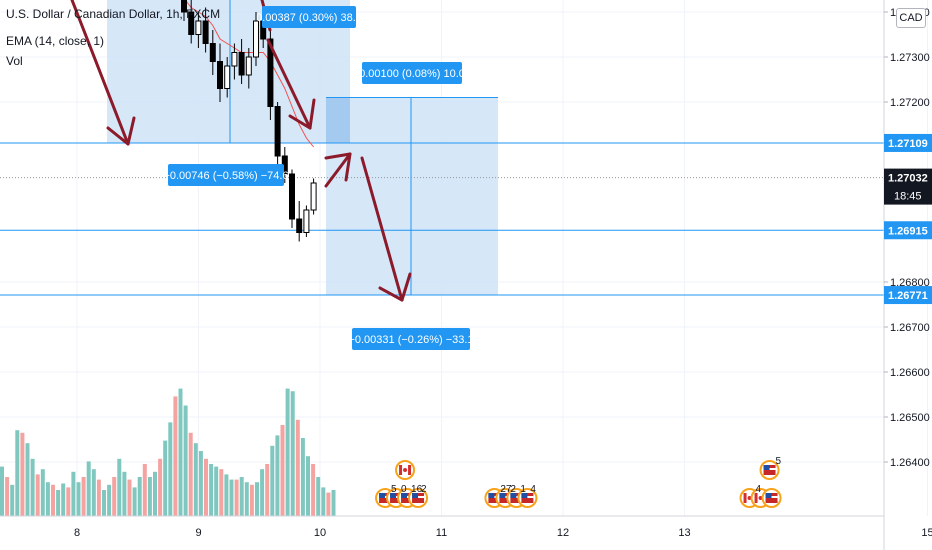 This screenshot has height=550, width=932. I want to click on countdown-label: 18:45, so click(908, 197).